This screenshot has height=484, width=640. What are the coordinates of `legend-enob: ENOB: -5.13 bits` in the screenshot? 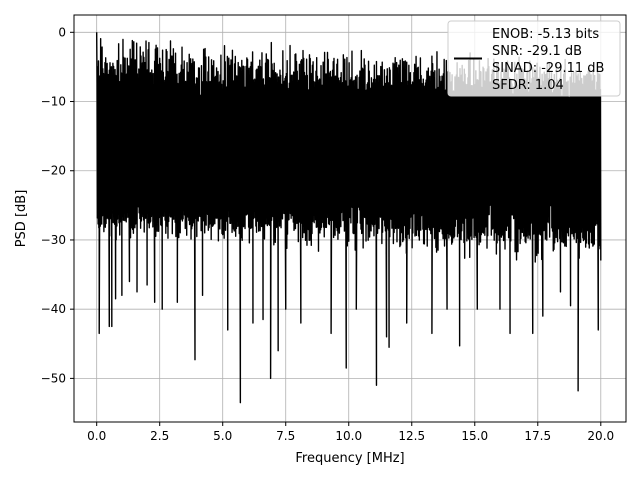 It's located at (545, 34).